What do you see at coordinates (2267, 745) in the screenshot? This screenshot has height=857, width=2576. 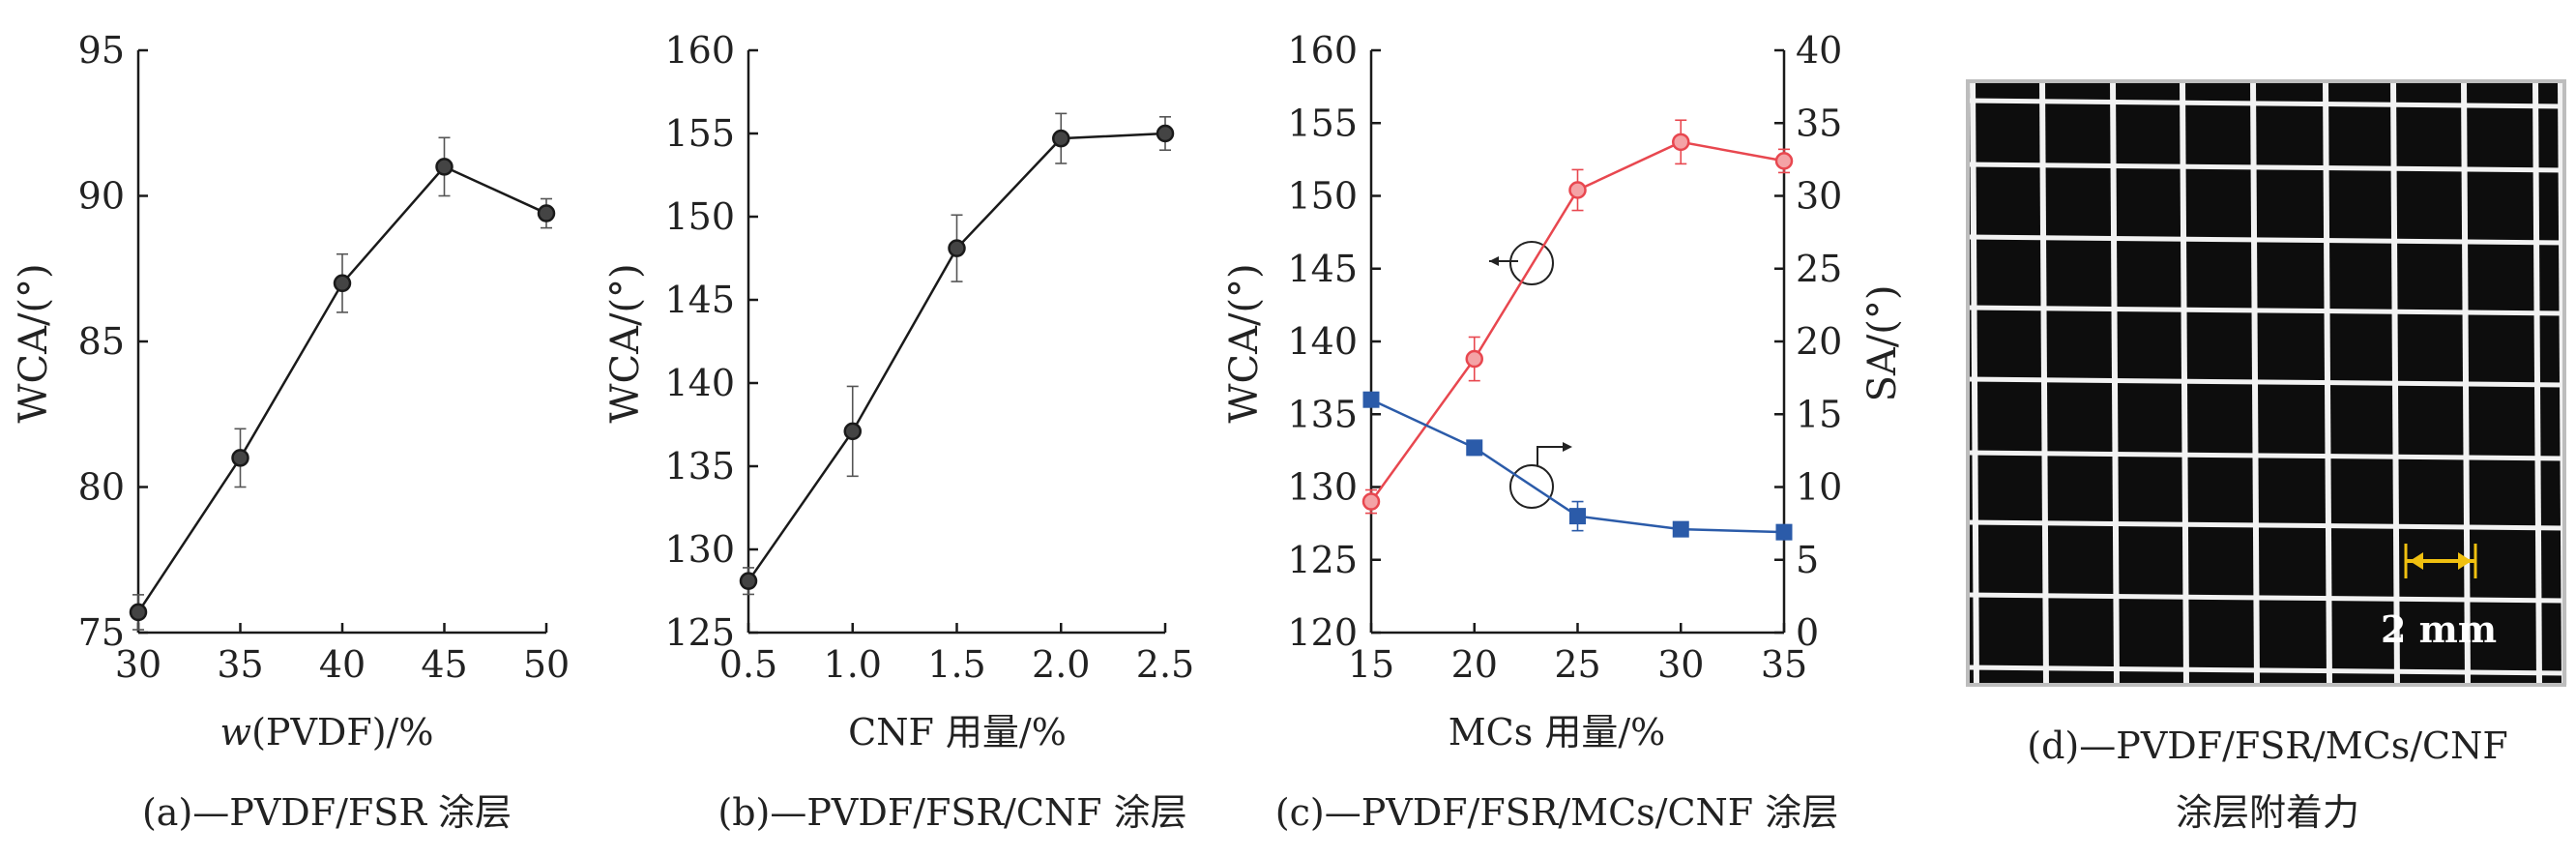 I see `photo-caption-line1: (d)—PVDF/FSR/MCs/CNF` at bounding box center [2267, 745].